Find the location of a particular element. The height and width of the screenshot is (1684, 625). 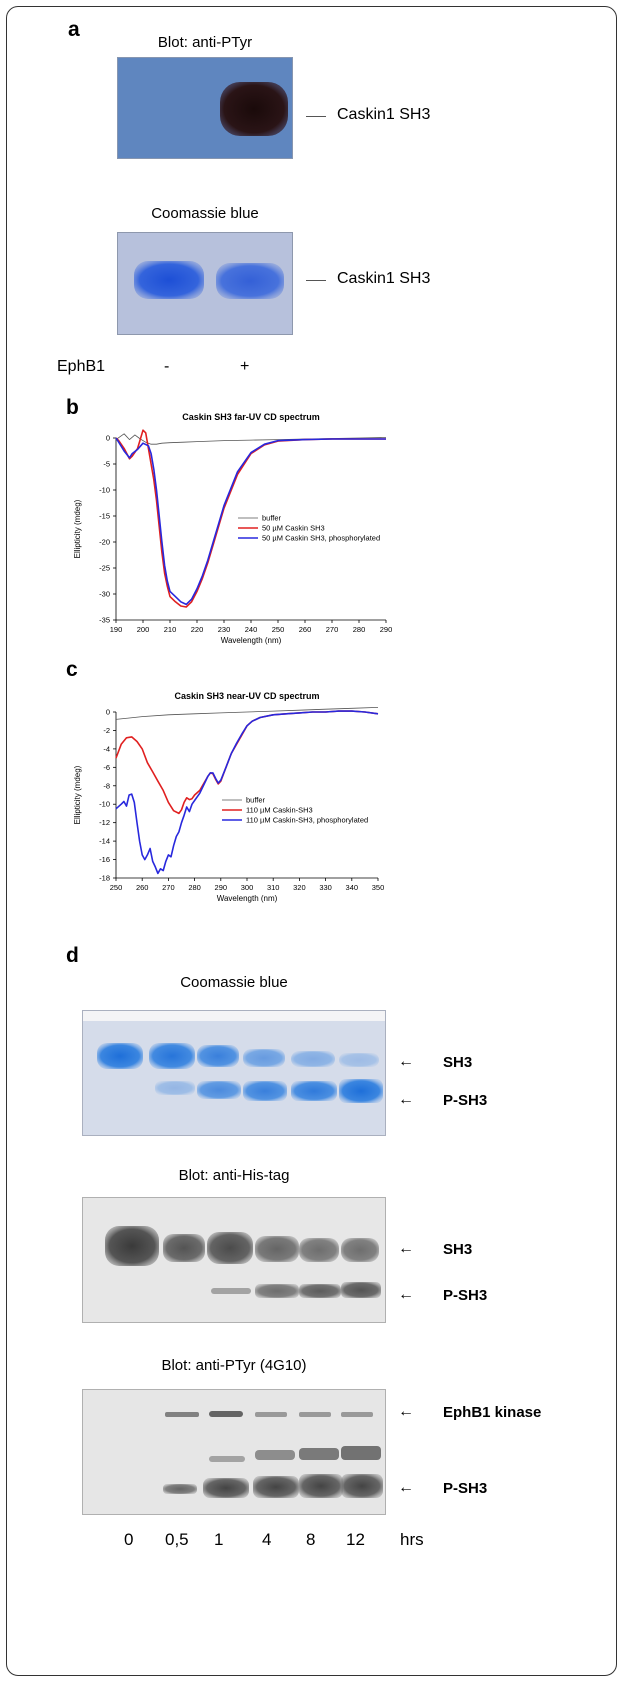

y-tick-label: -25 is located at coordinates (104, 568).